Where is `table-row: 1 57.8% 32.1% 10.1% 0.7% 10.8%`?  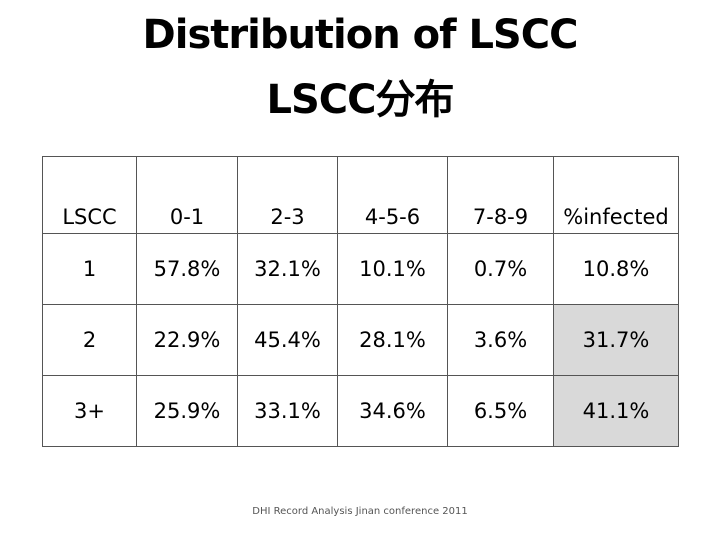
table-row: 1 57.8% 32.1% 10.1% 0.7% 10.8% is located at coordinates (360, 269).